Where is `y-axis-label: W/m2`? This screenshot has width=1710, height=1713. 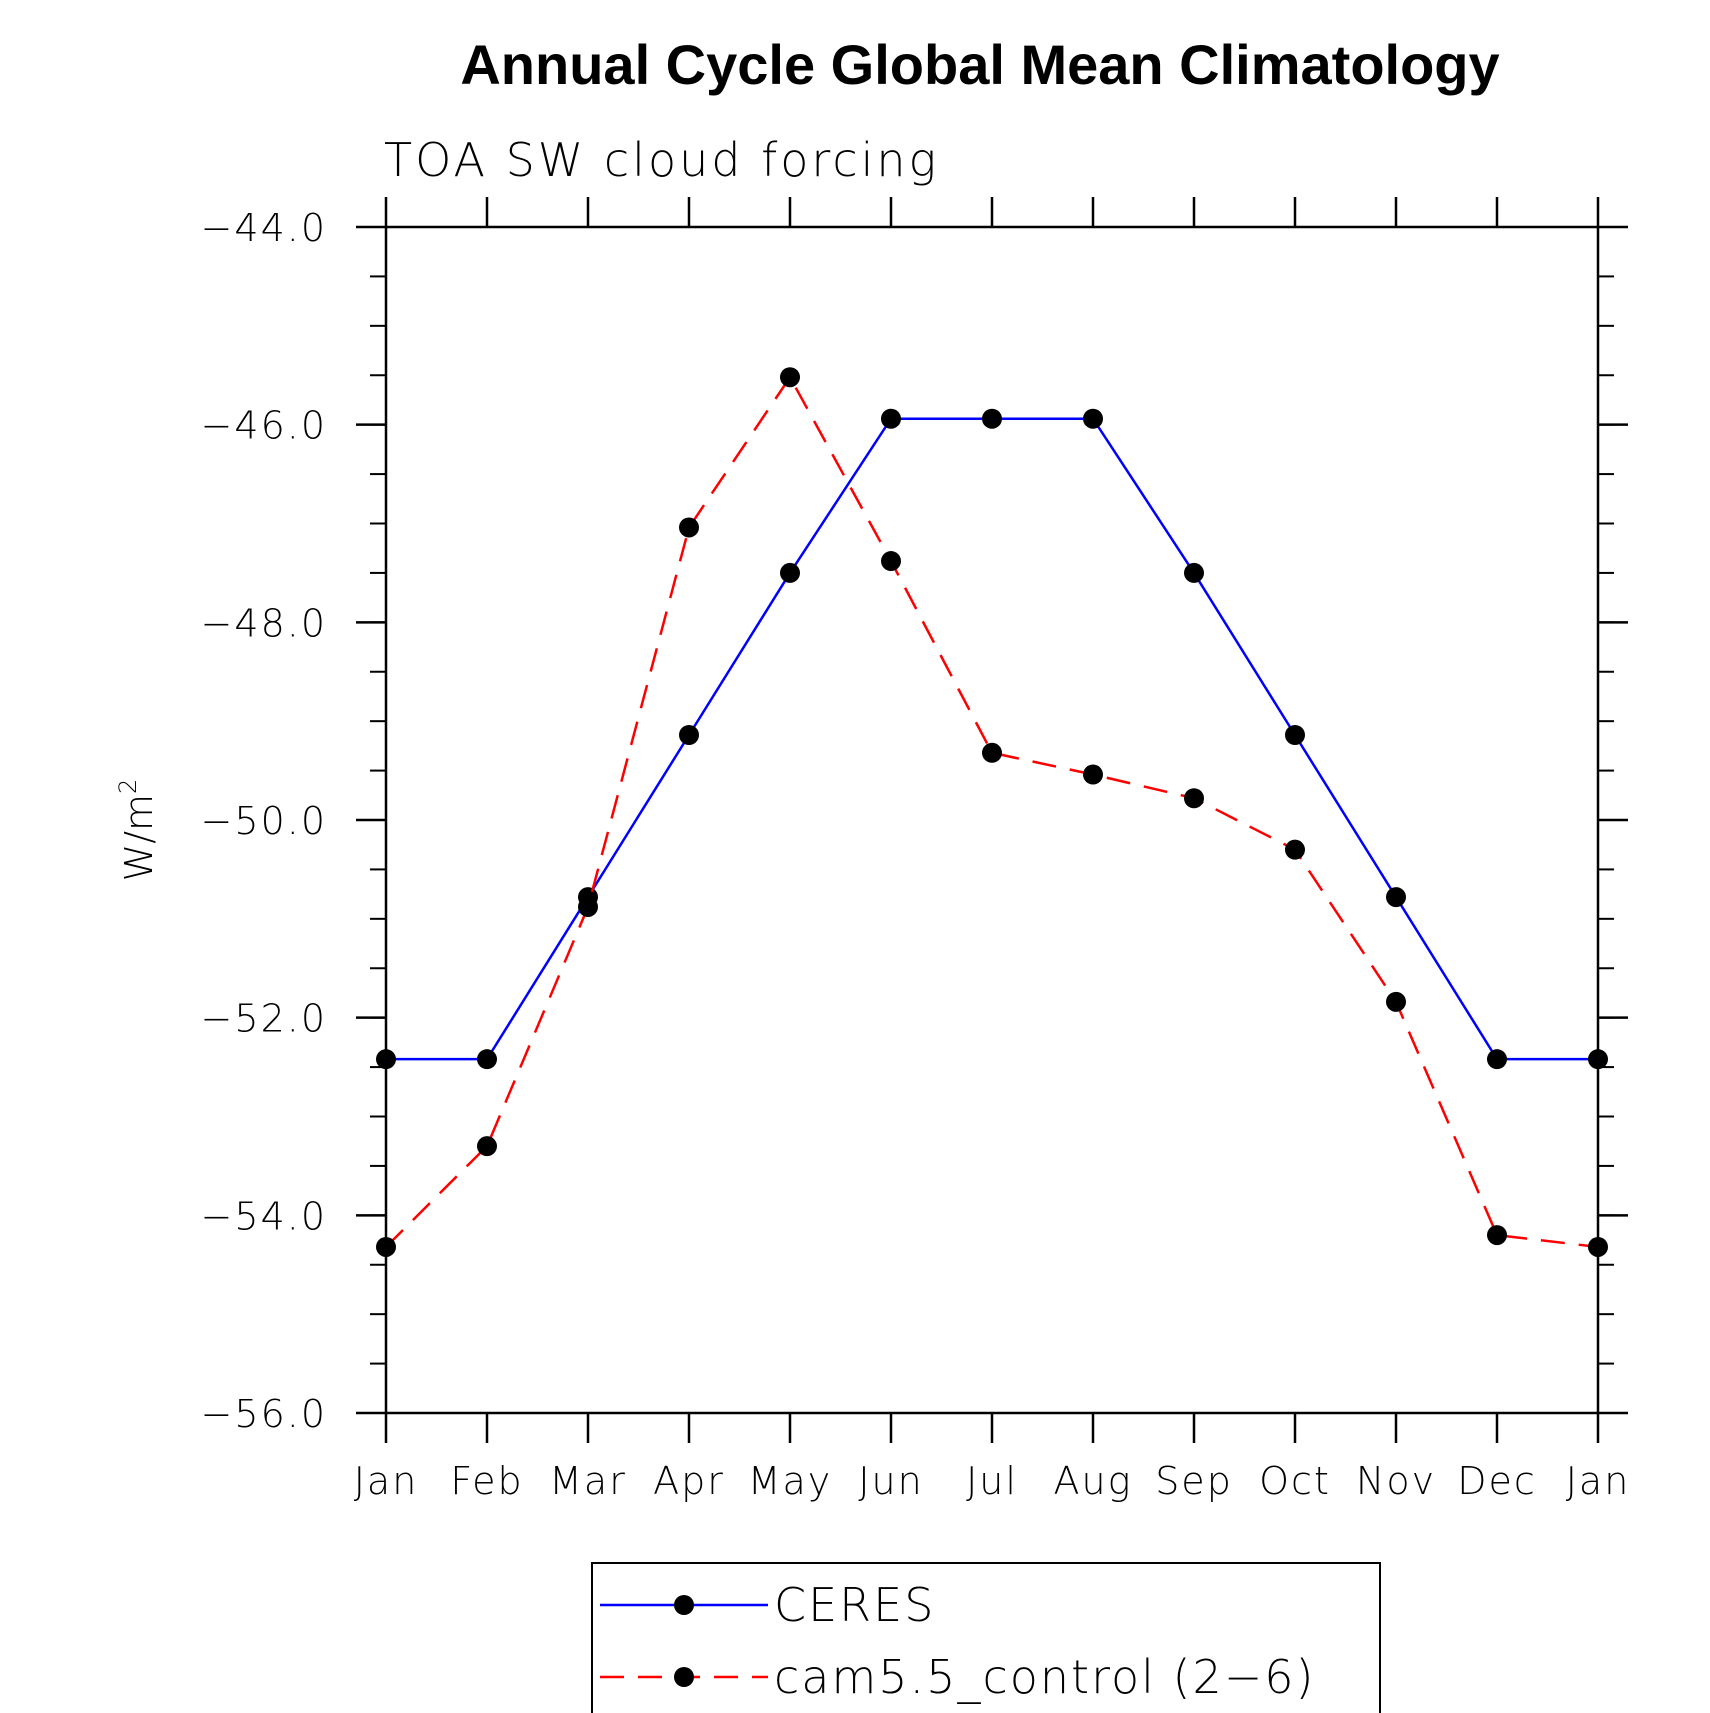 y-axis-label: W/m2 is located at coordinates (137, 830).